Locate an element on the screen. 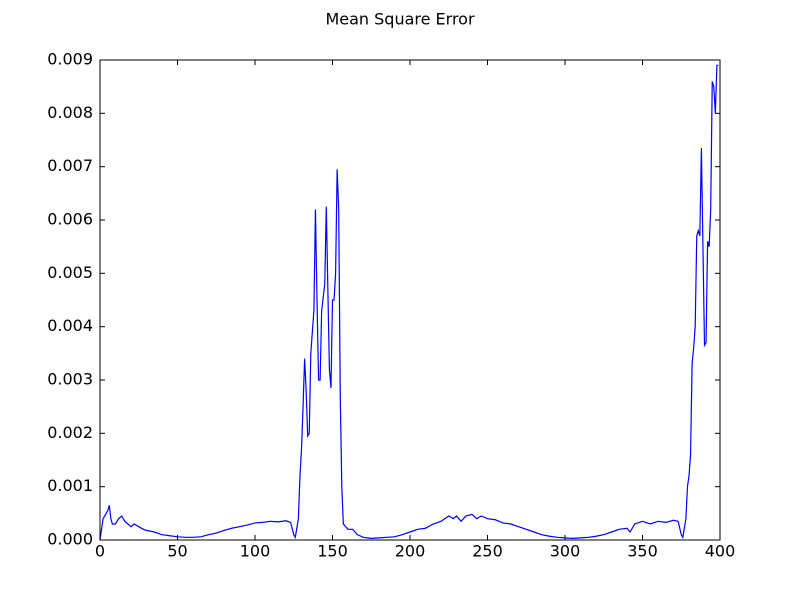 The image size is (800, 600). y-tick-label: 0.006 is located at coordinates (70, 219).